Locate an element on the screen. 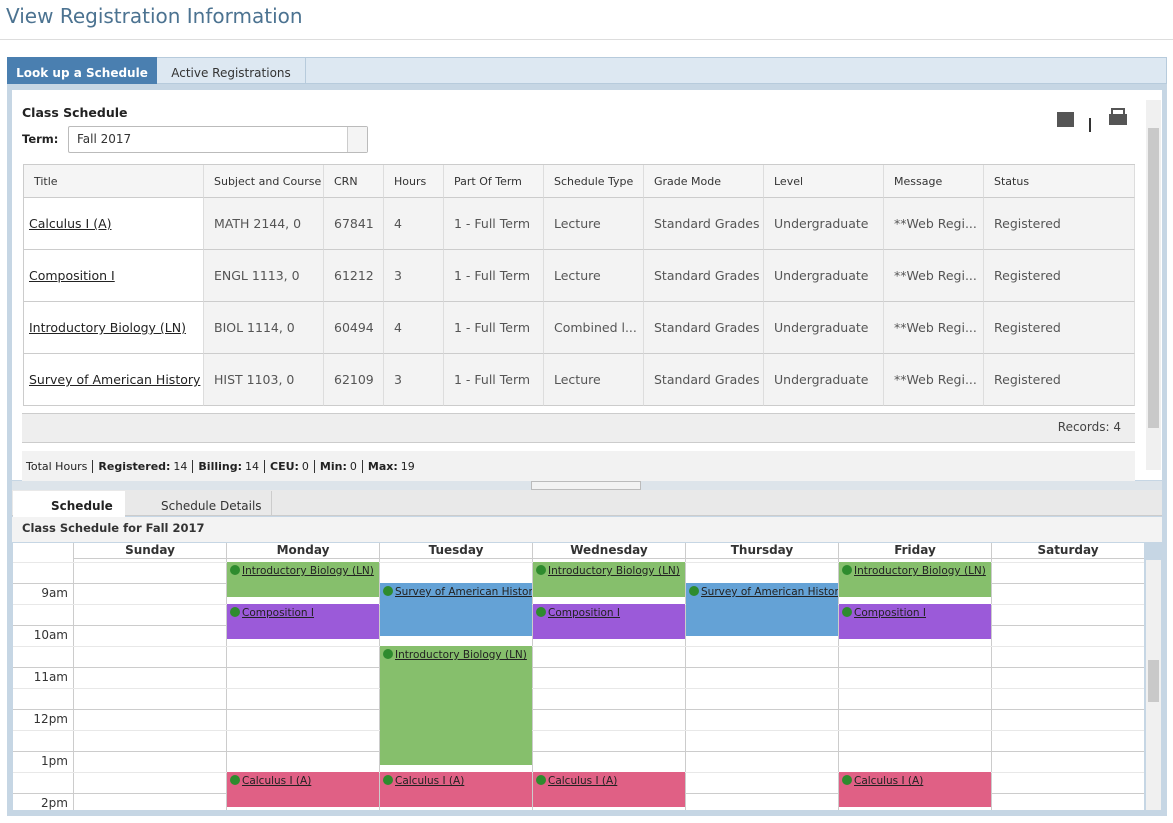 This screenshot has width=1173, height=823. tab: Schedule is located at coordinates (69, 504).